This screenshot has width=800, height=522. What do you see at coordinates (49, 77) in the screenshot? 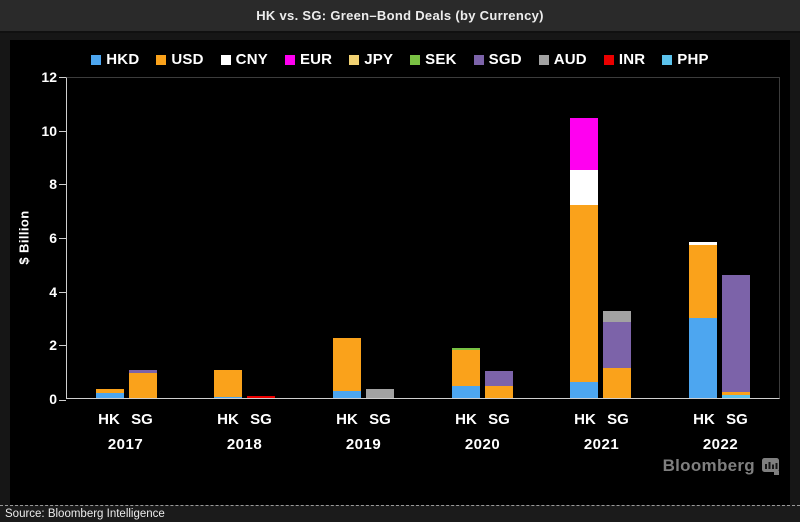
I see `y-tick-label-12: 12` at bounding box center [49, 77].